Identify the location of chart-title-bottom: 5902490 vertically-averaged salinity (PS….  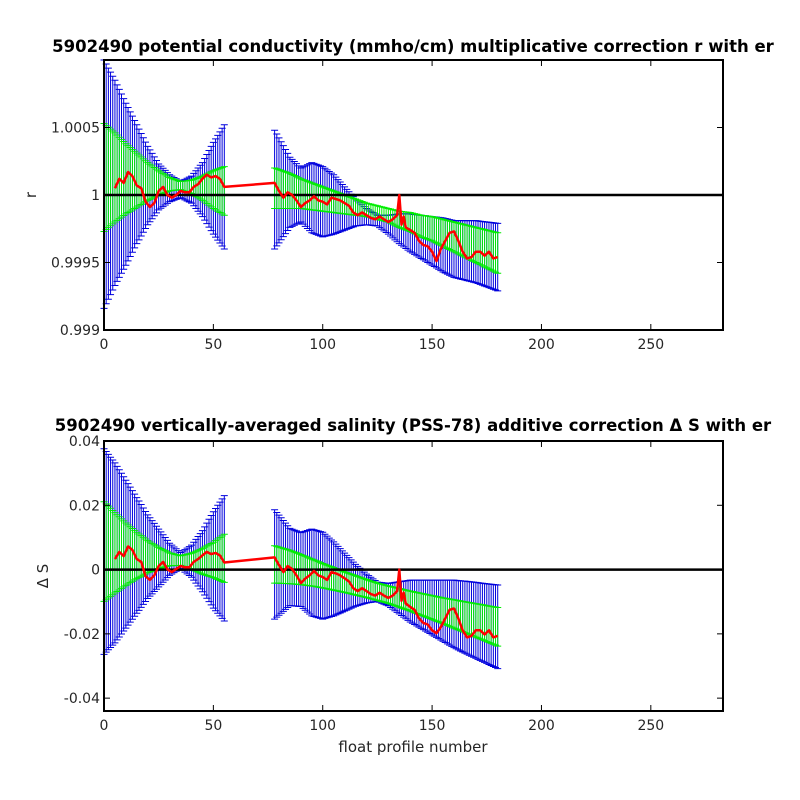
(413, 425).